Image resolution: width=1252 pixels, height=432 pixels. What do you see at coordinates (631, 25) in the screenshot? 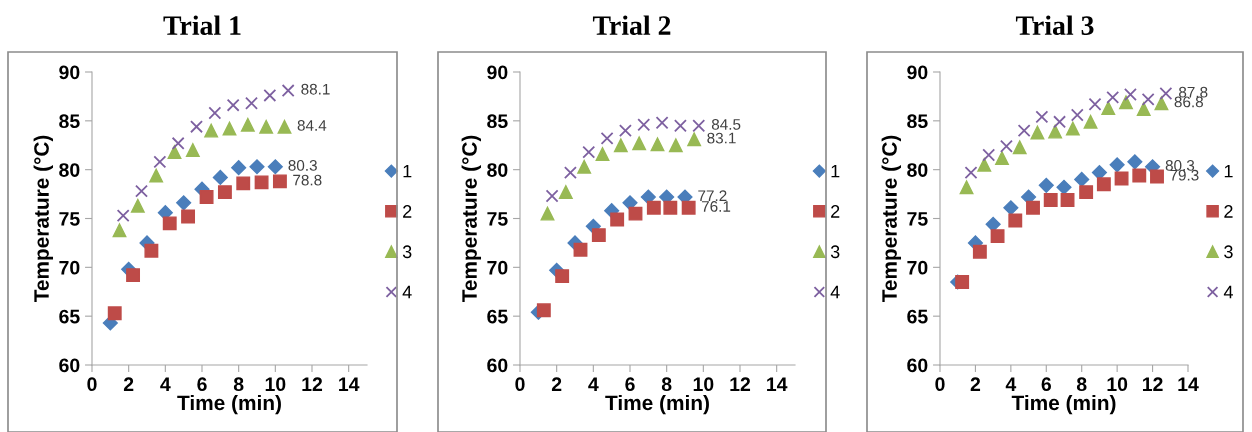
I see `chart-title: Trial 2` at bounding box center [631, 25].